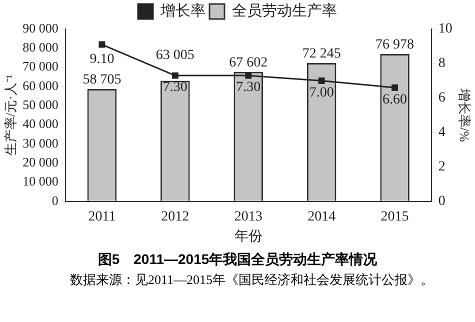 This screenshot has height=322, width=475. I want to click on y2-tick-label: 4, so click(442, 132).